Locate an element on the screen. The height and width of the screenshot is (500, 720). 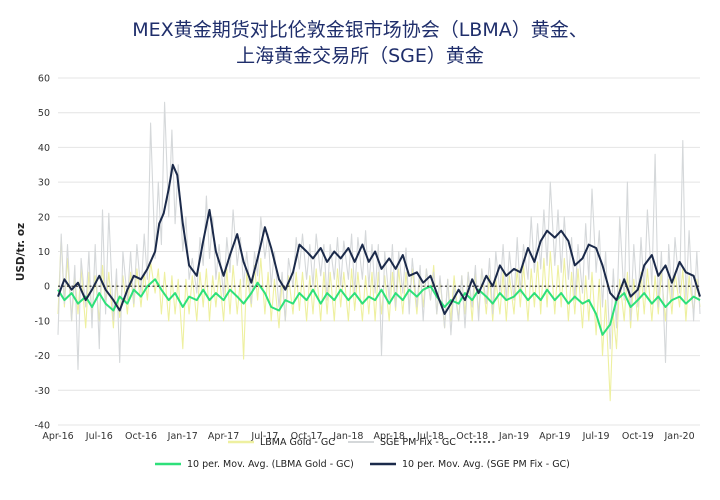
x-tick-label: Jul-16 is located at coordinates (99, 436).